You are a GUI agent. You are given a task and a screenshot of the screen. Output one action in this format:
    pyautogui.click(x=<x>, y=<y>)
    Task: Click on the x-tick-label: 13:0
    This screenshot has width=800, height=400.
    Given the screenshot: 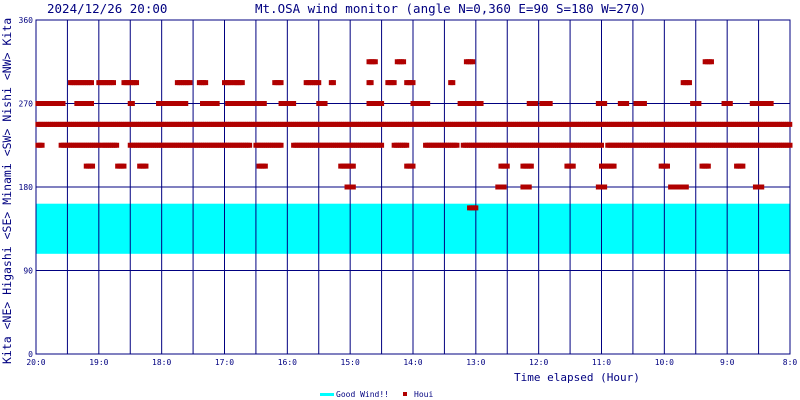 What is the action you would take?
    pyautogui.click(x=475, y=362)
    